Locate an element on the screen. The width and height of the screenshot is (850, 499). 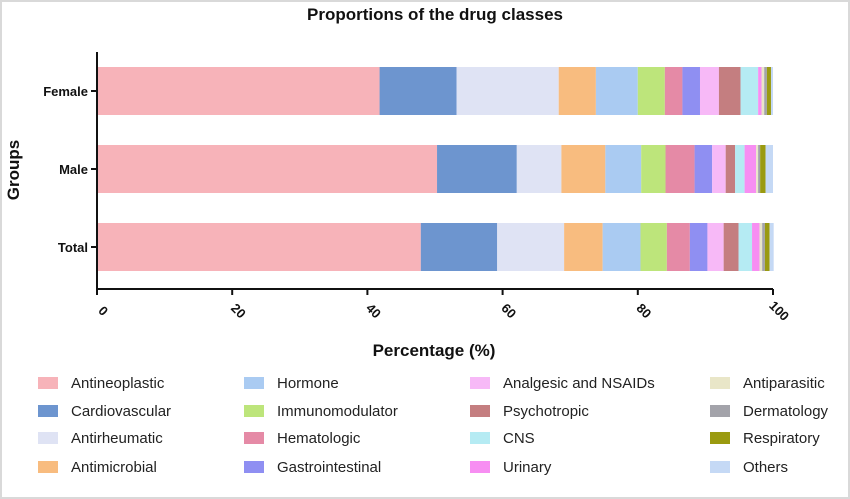
legend-swatch-hematologic is located at coordinates (254, 438).